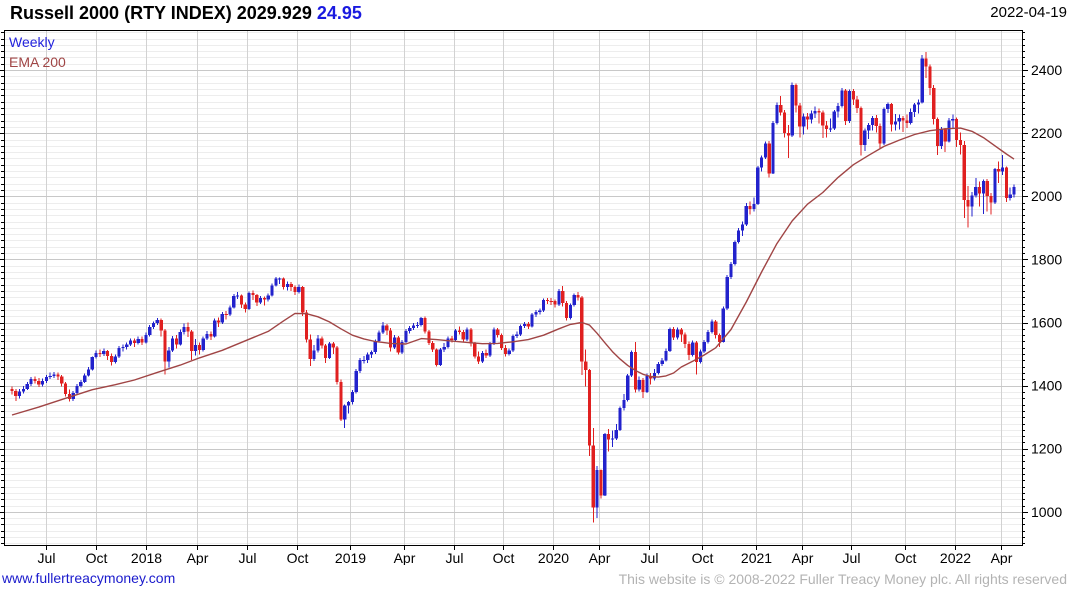  What do you see at coordinates (756, 557) in the screenshot?
I see `svg-text: 2021` at bounding box center [756, 557].